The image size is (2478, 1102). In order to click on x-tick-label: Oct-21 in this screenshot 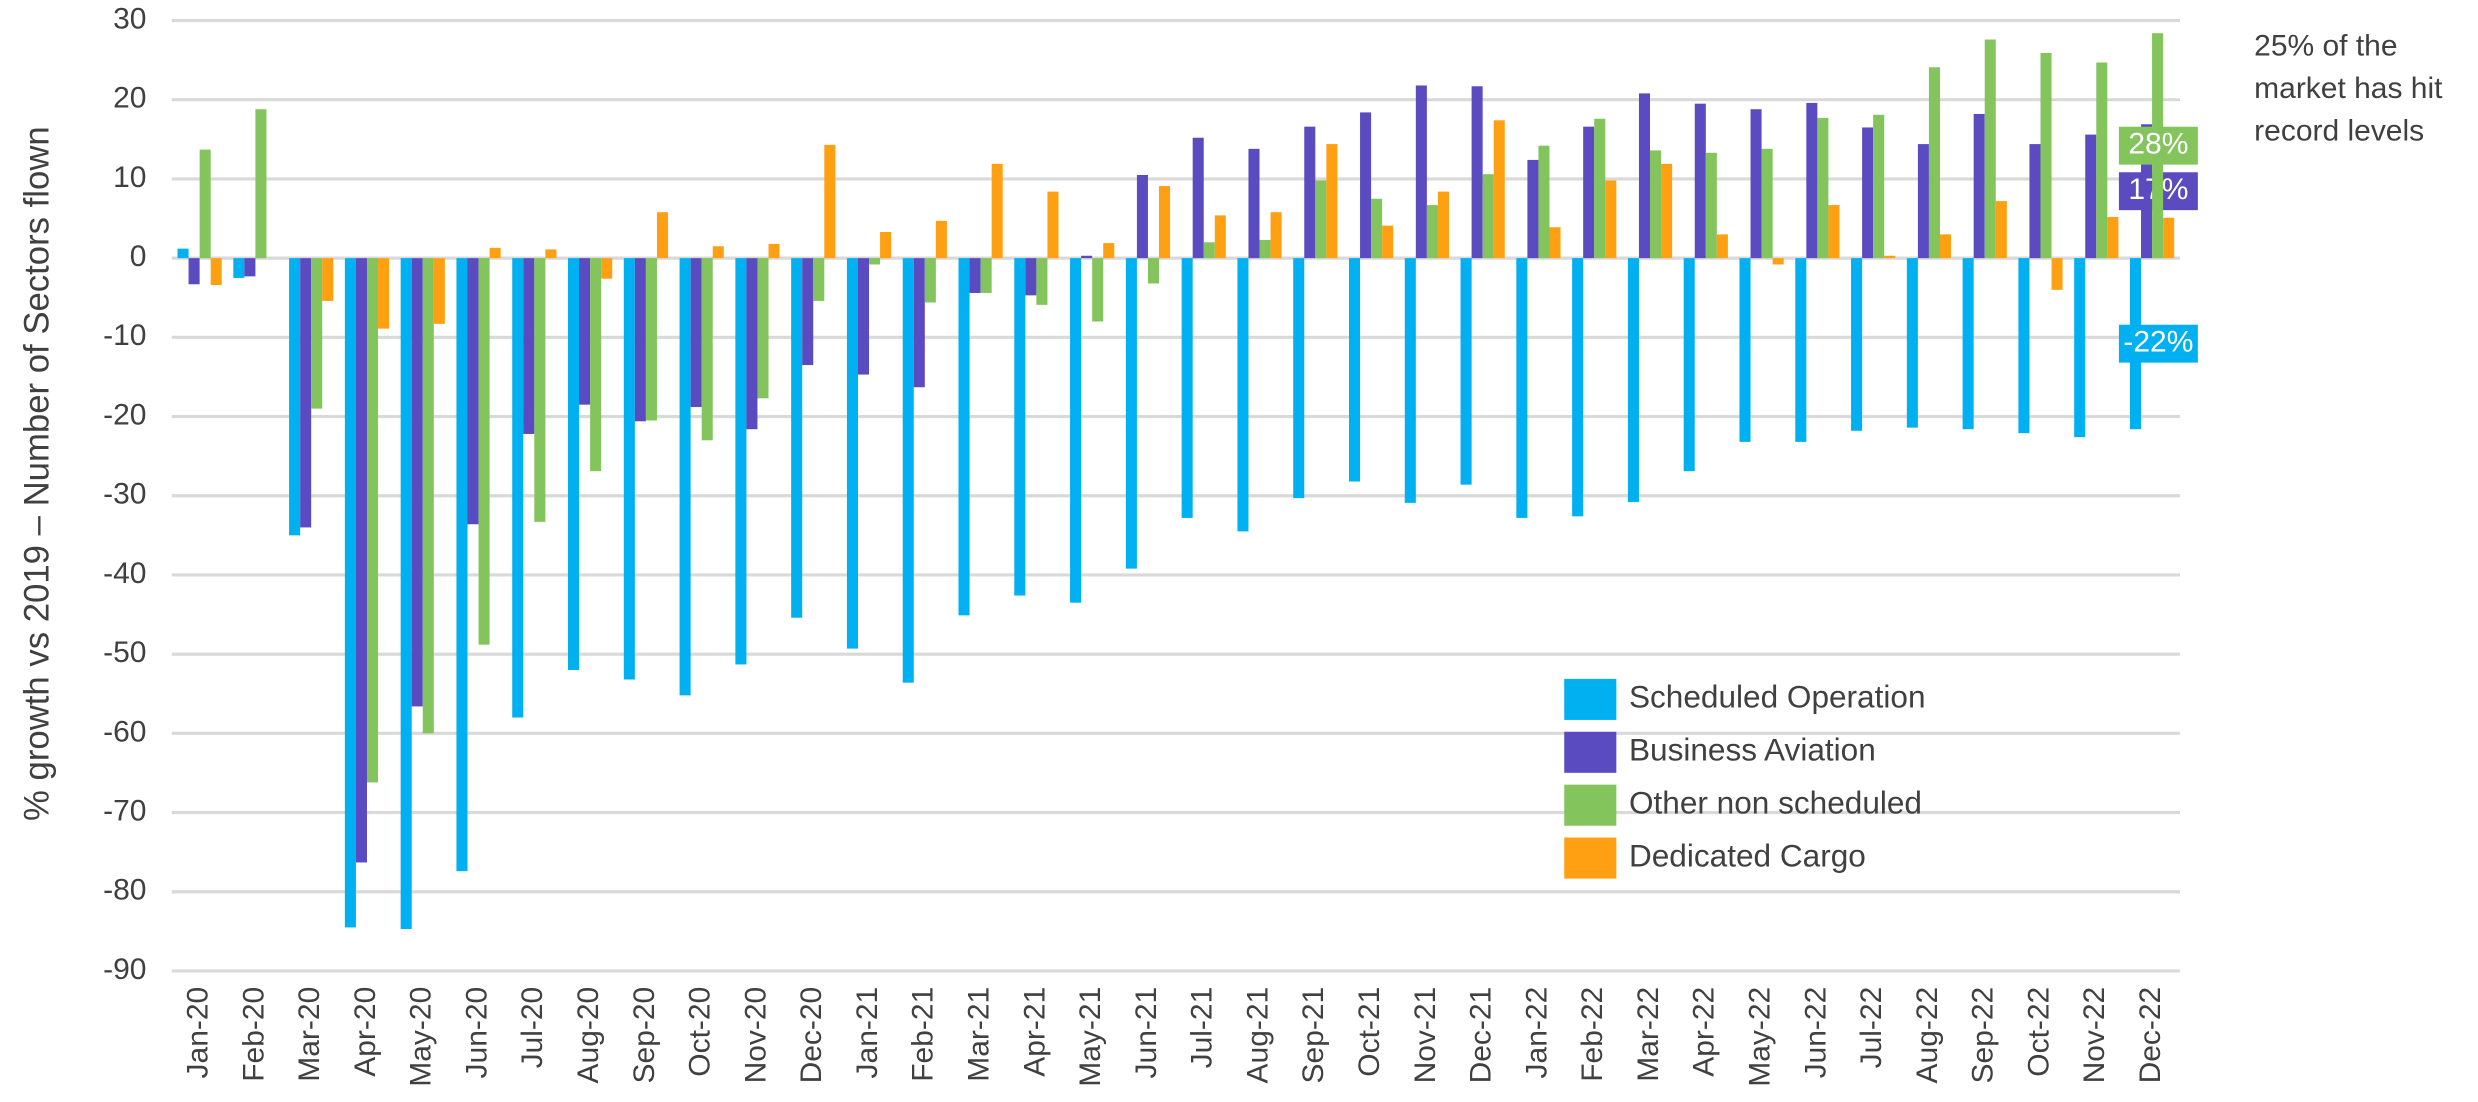, I will do `click(1369, 1032)`.